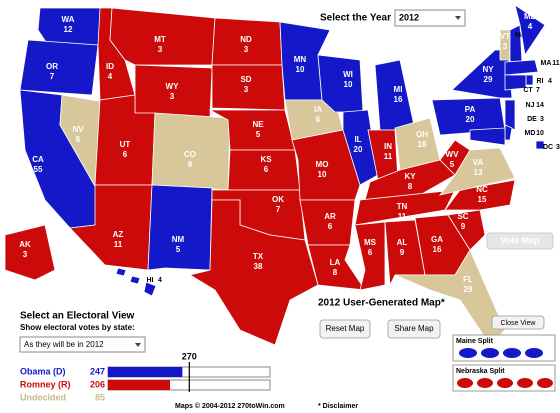 The height and width of the screenshot is (413, 560). I want to click on state-abbr: MI, so click(398, 89).